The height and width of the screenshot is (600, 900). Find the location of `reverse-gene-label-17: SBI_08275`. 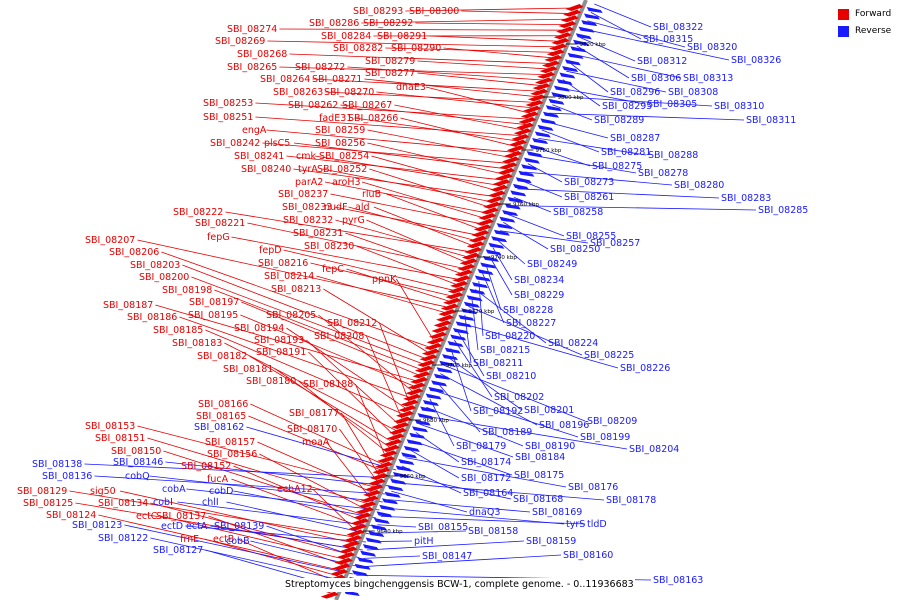

reverse-gene-label-17: SBI_08275 is located at coordinates (617, 166).